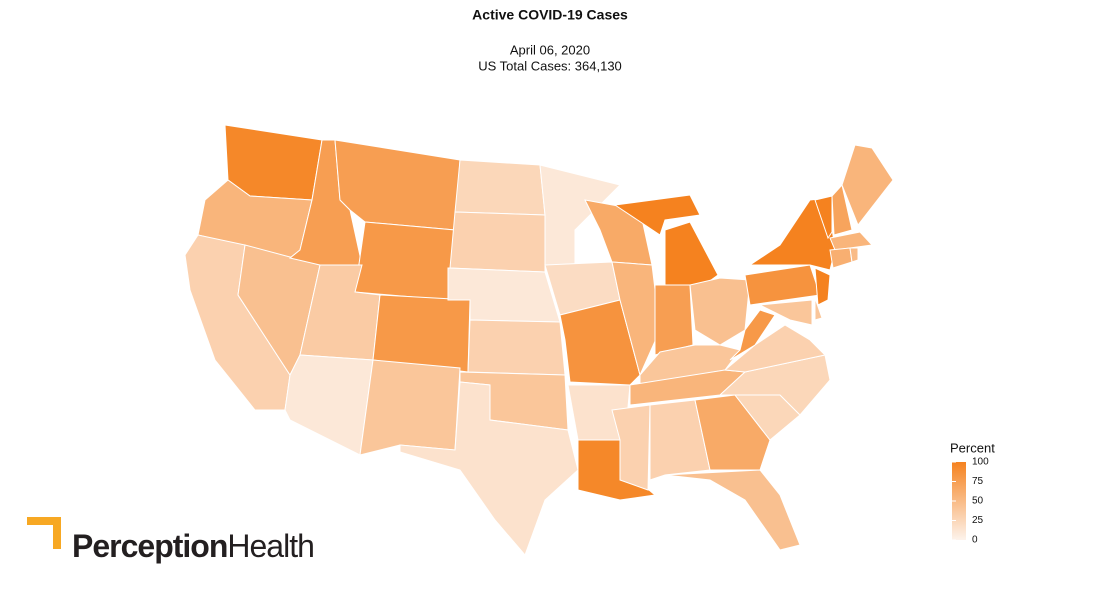 This screenshot has height=600, width=1100. What do you see at coordinates (550, 49) in the screenshot?
I see `subtitle: April 06, 2020` at bounding box center [550, 49].